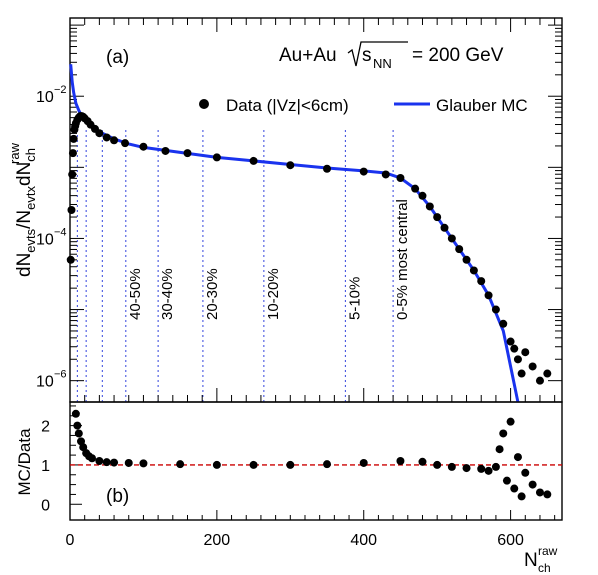 The width and height of the screenshot is (598, 575). Describe the element at coordinates (45, 97) in the screenshot. I see `top-ytick-label-0: 10` at that location.